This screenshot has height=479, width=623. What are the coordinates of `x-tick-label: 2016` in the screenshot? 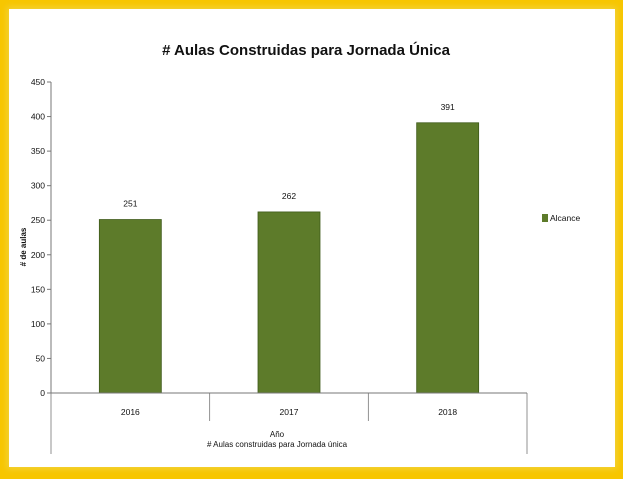 It's located at (130, 412).